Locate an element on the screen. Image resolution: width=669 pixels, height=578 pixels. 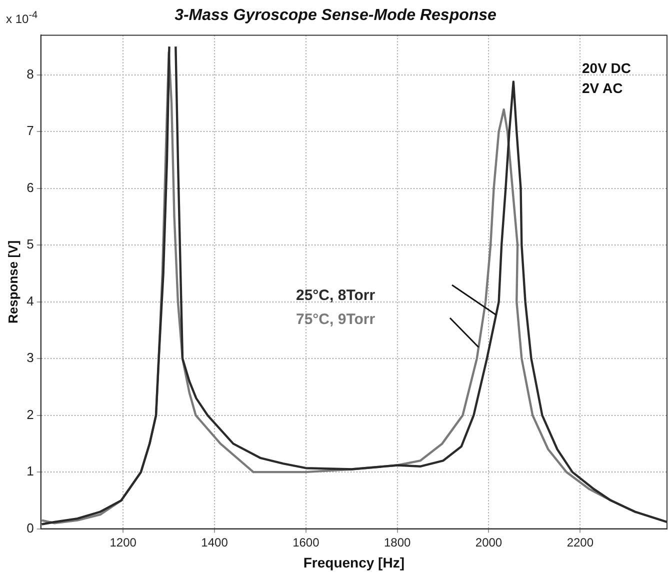
text: 75°C, 9Torr is located at coordinates (336, 319).